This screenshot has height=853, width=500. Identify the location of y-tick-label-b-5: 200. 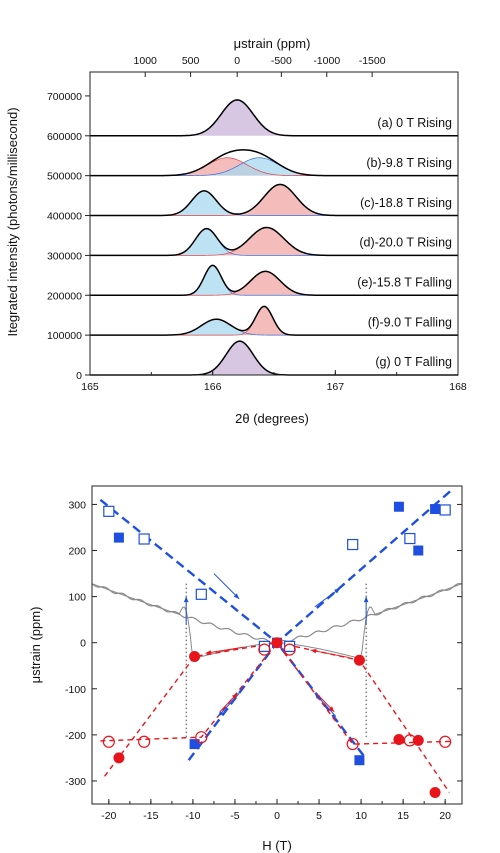
(77, 552).